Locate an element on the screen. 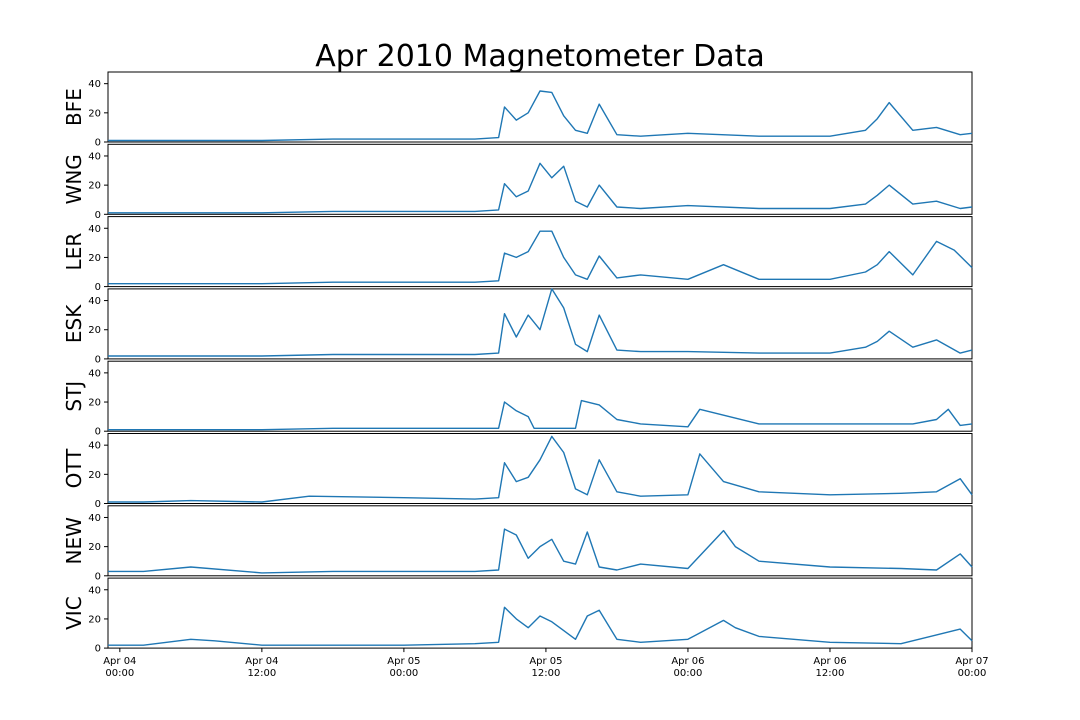 The width and height of the screenshot is (1080, 720). series-line-new is located at coordinates (540, 551).